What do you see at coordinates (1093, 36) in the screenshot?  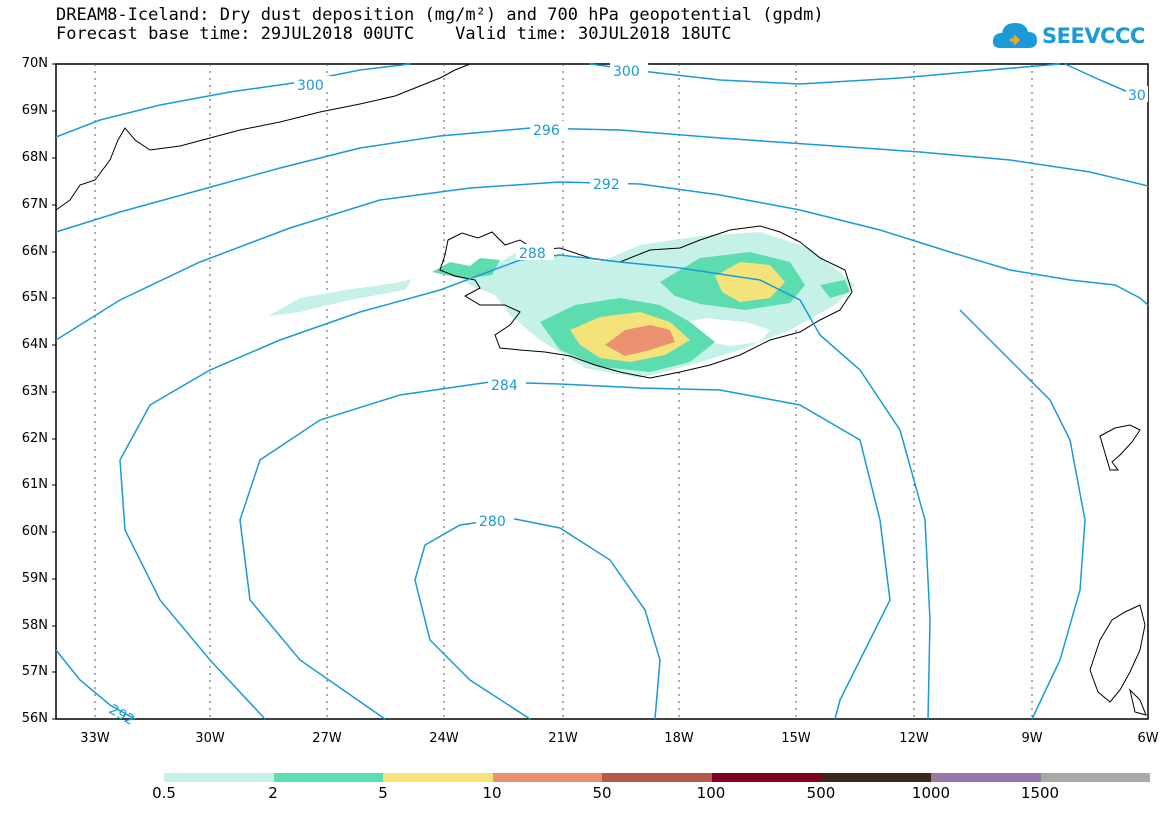 I see `logo-text: SEEVCCC` at bounding box center [1093, 36].